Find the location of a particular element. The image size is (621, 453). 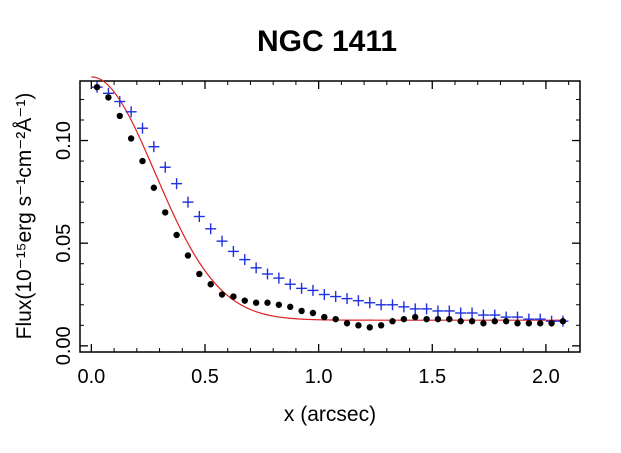

y-tick-label: 0.10 is located at coordinates (64, 140).